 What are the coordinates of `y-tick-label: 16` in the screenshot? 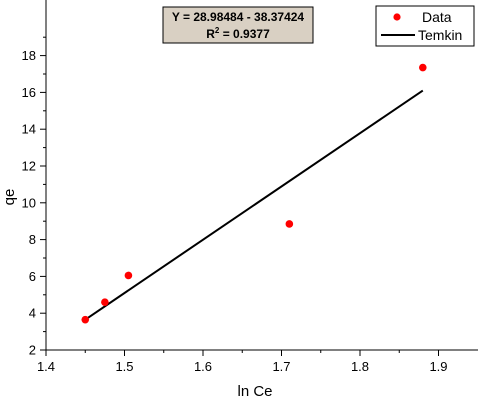 It's located at (29, 92).